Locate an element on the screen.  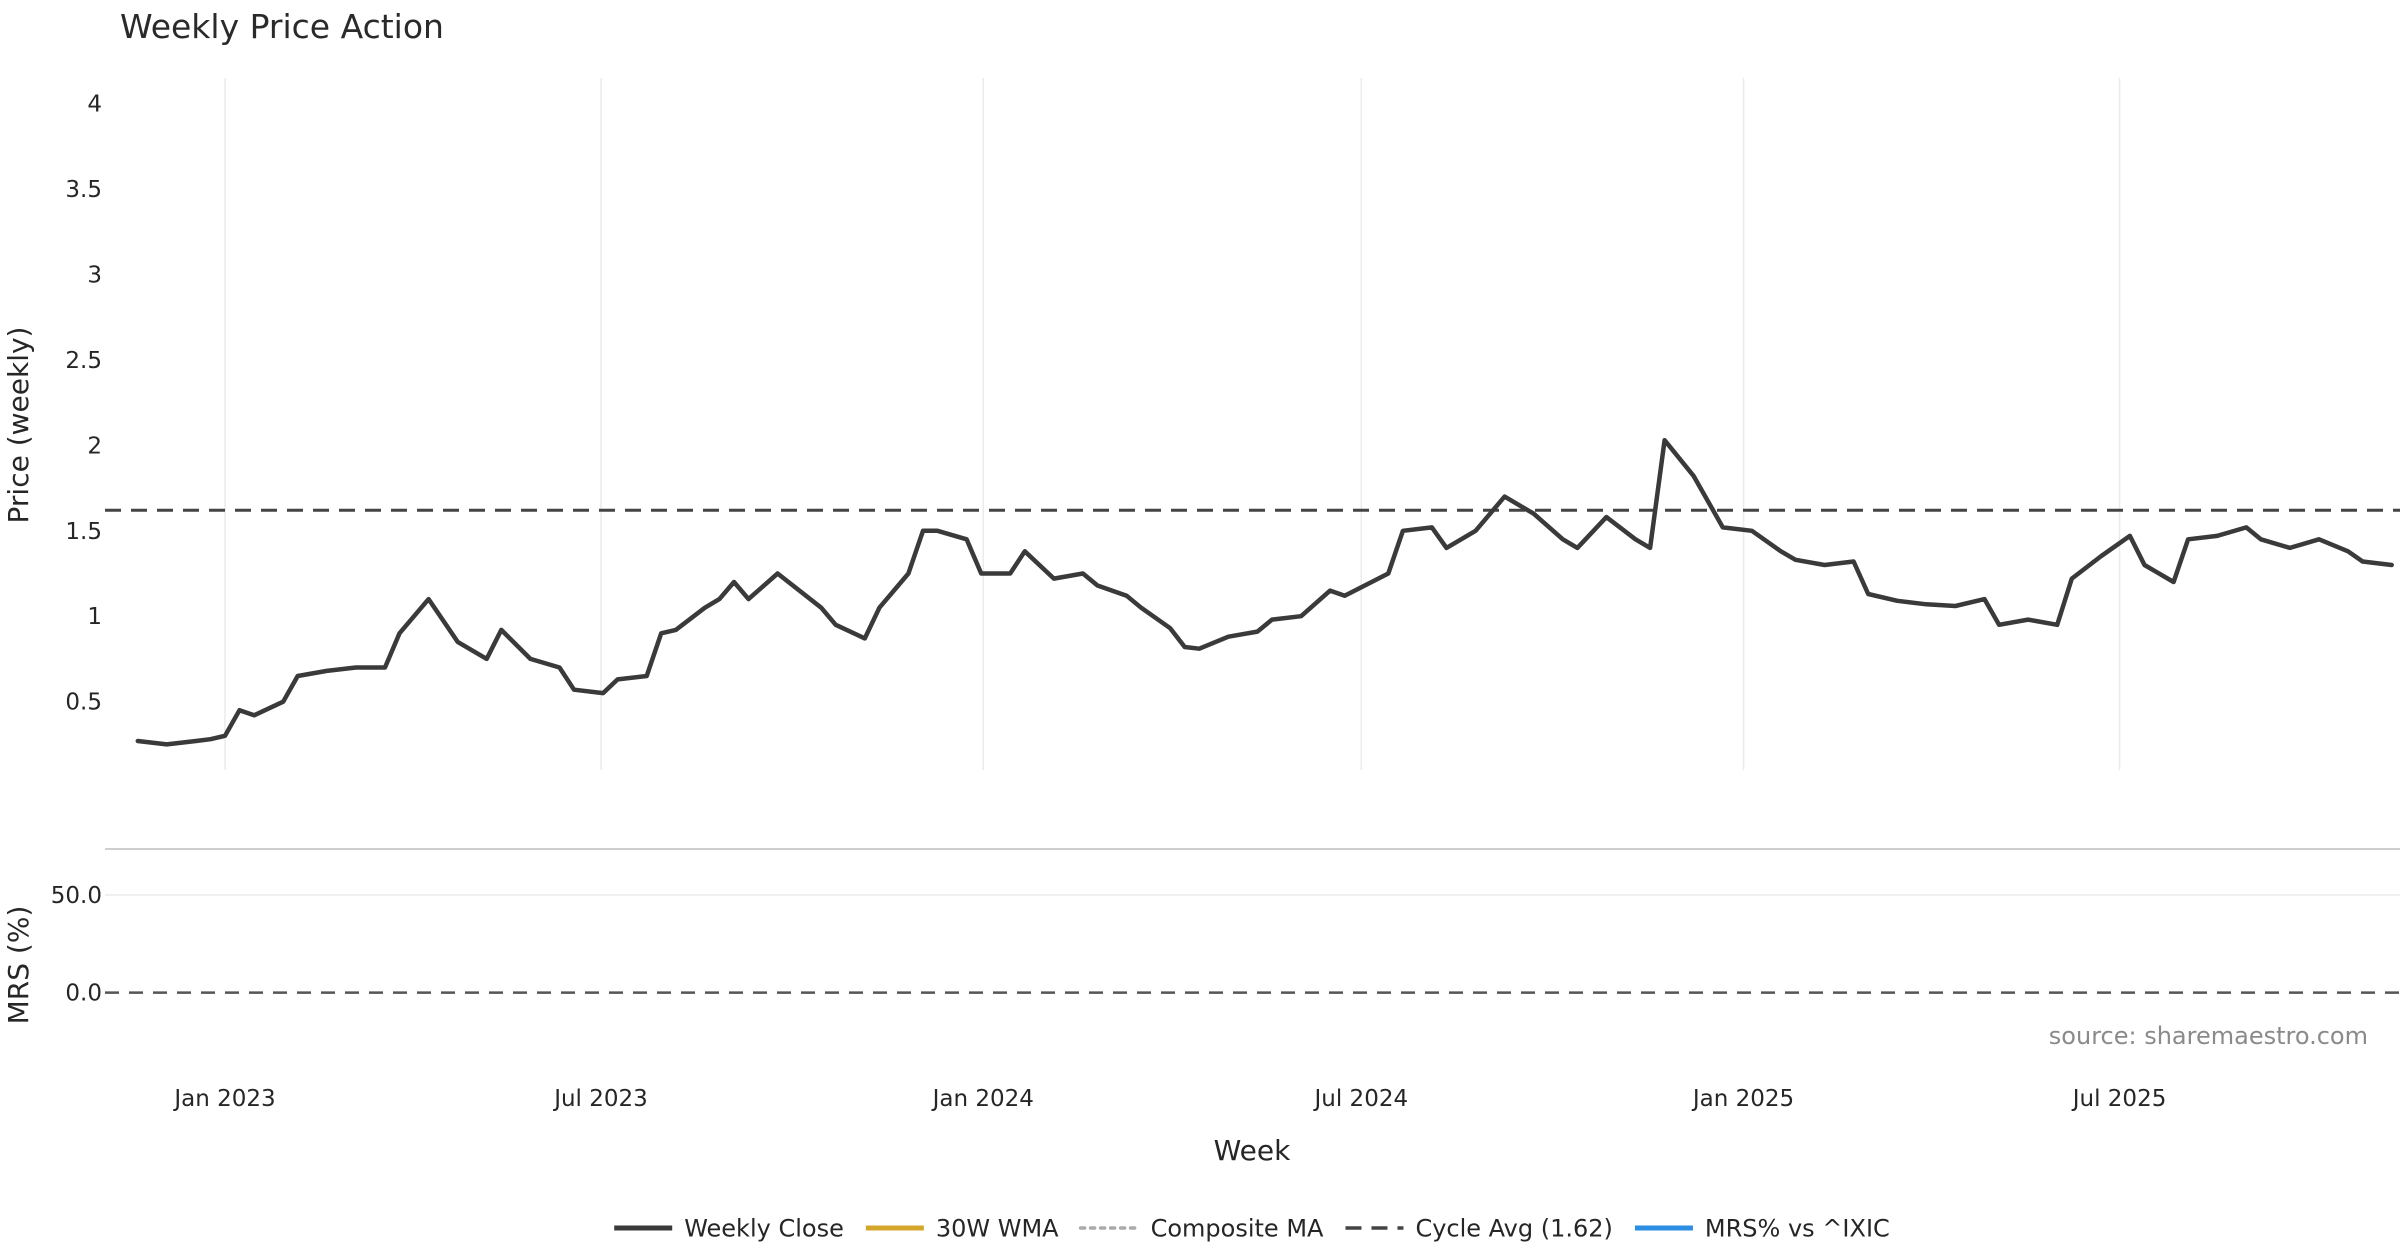
legend-label: Weekly Close is located at coordinates (764, 1229).